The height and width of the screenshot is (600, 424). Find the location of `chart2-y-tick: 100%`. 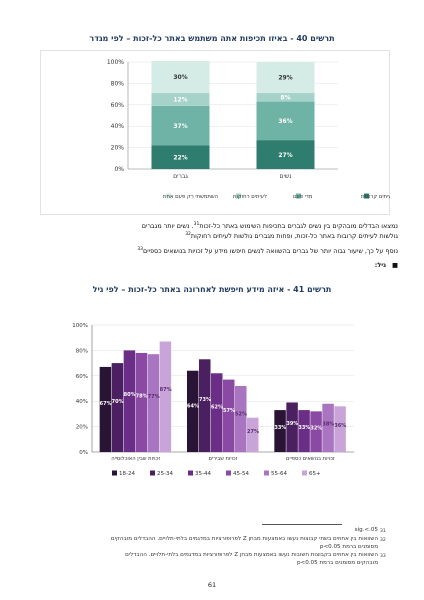

chart2-y-tick: 100% is located at coordinates (80, 326).